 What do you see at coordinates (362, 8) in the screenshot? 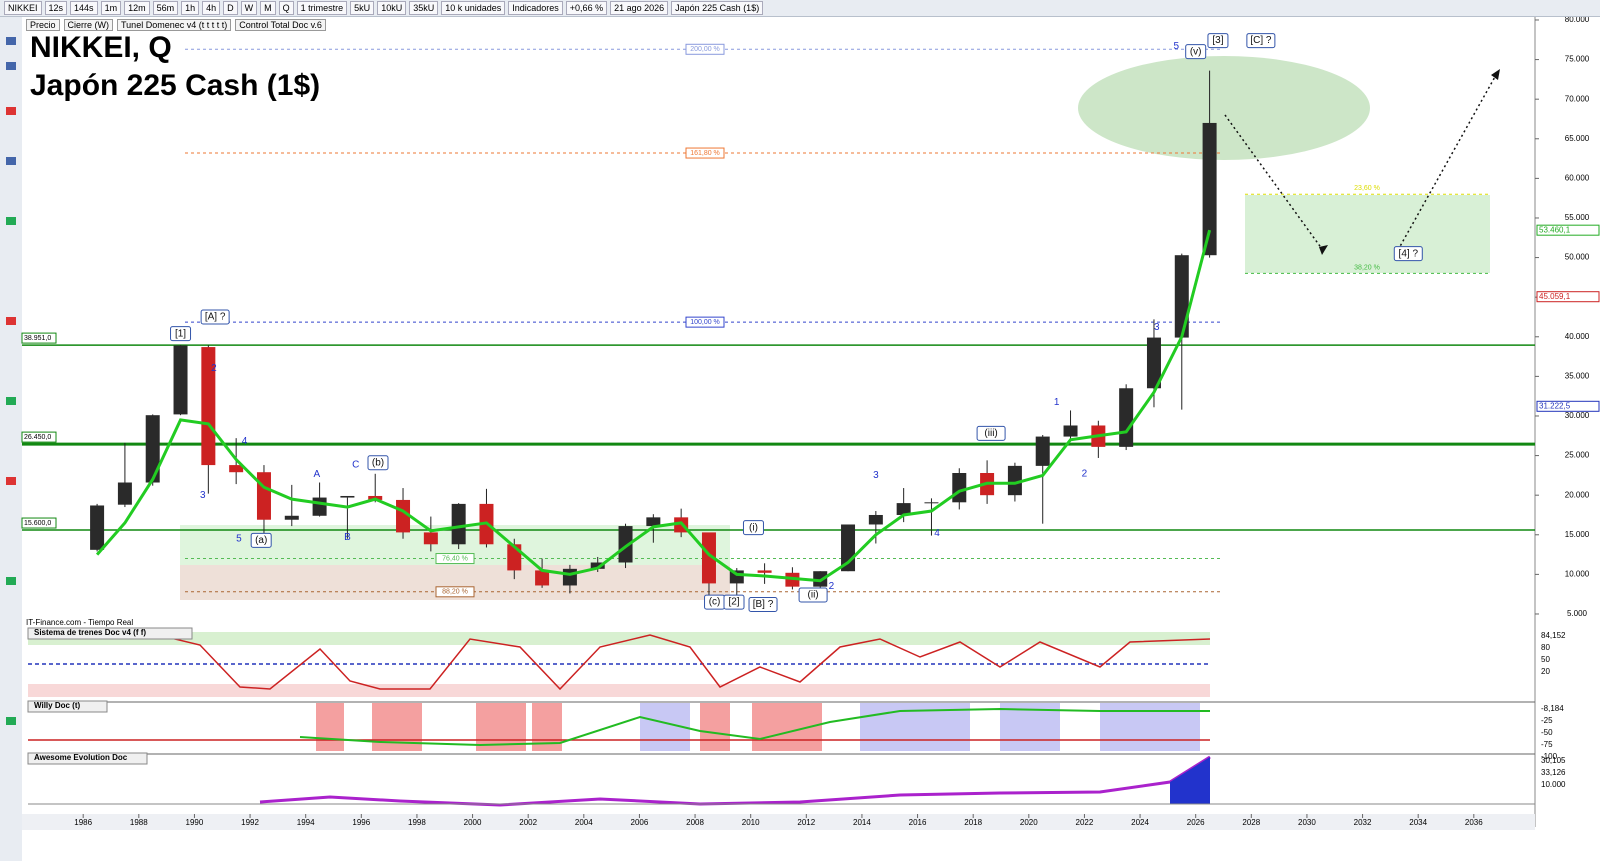
I see `toolbar-item: 5kU` at bounding box center [362, 8].